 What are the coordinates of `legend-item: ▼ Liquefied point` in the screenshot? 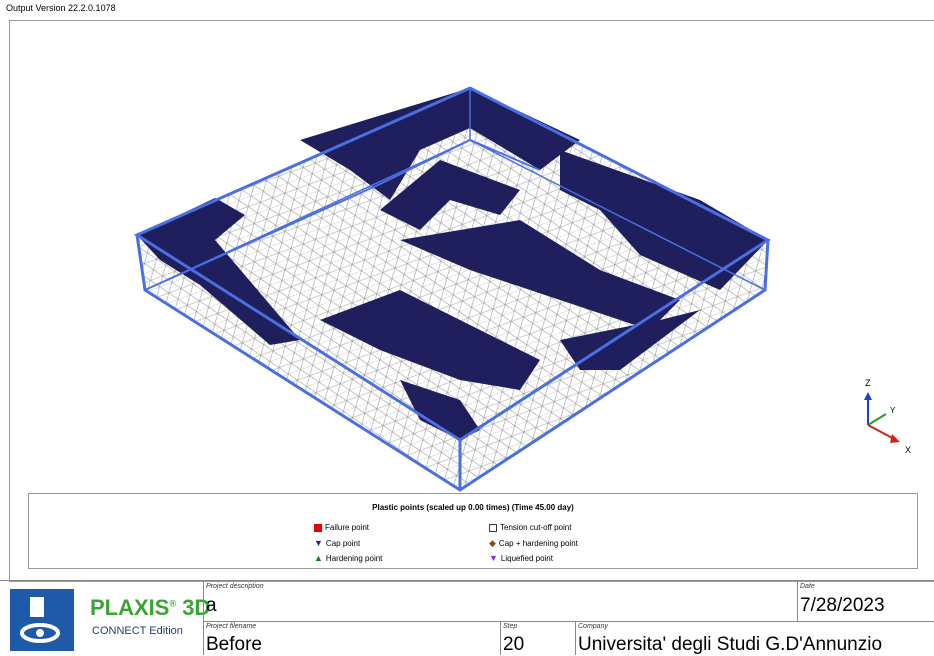 It's located at (521, 558).